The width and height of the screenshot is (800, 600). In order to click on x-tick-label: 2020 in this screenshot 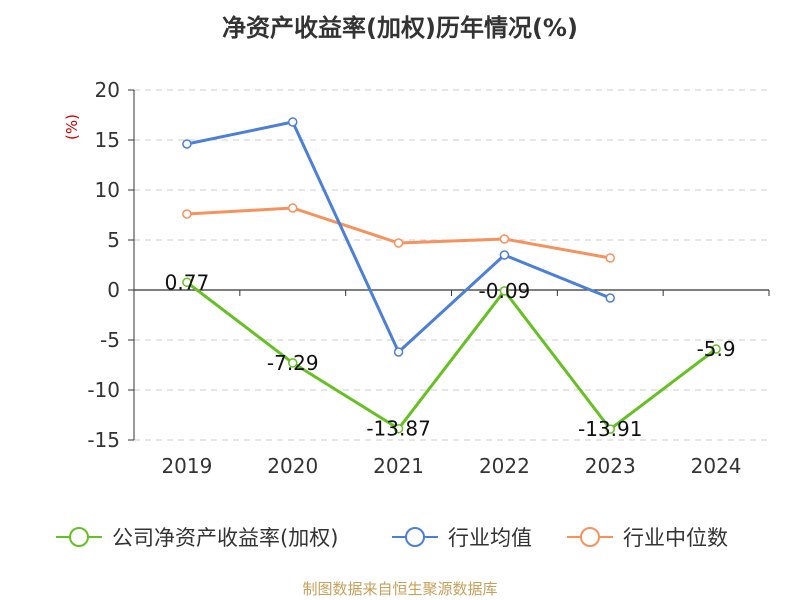, I will do `click(292, 466)`.